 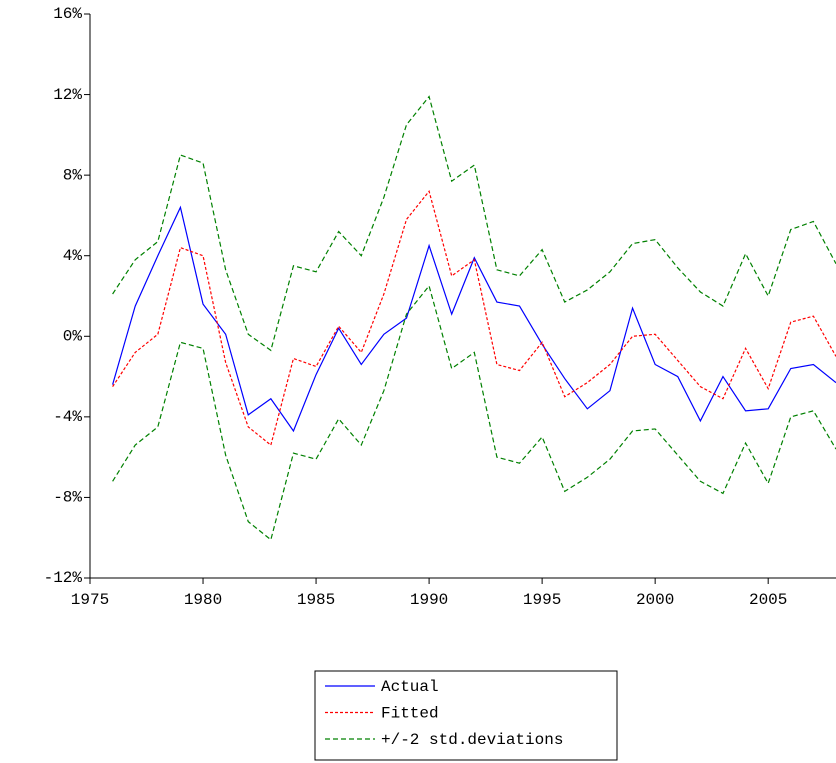 What do you see at coordinates (67, 498) in the screenshot?
I see `y-tick-label: -8%` at bounding box center [67, 498].